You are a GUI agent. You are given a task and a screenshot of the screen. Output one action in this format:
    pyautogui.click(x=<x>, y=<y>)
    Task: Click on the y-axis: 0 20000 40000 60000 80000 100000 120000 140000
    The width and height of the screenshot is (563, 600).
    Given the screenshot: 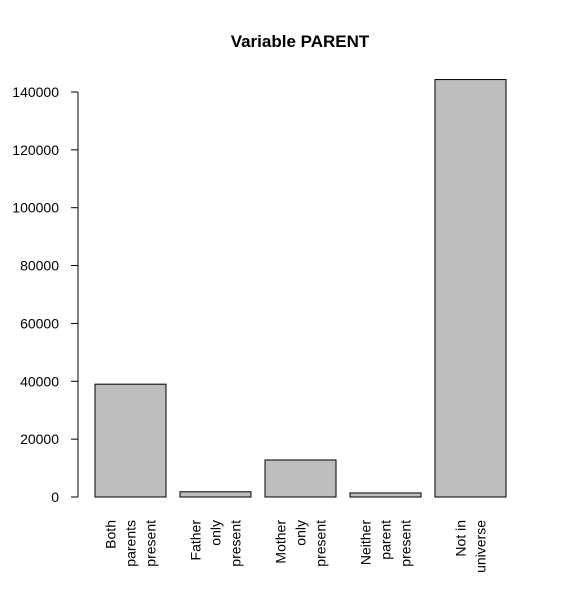 What is the action you would take?
    pyautogui.click(x=45, y=294)
    